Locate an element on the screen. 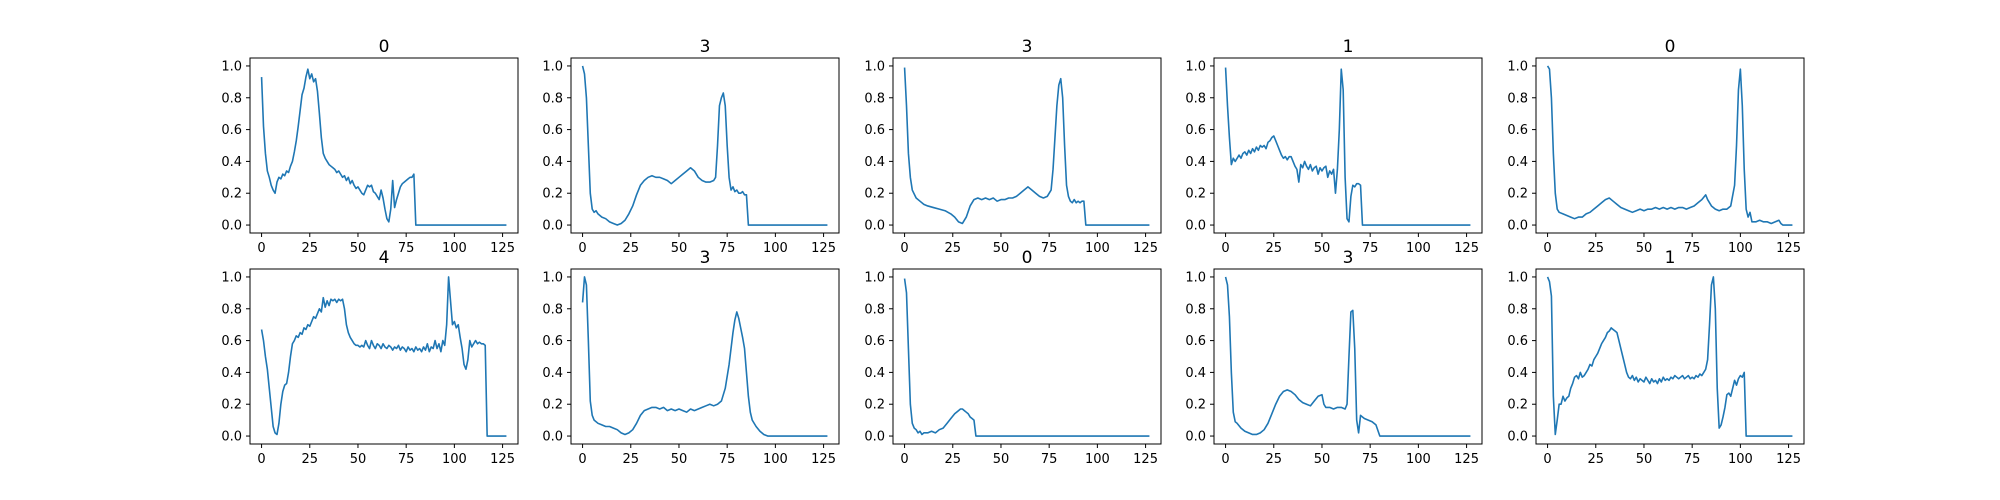  subplot-title: 0 is located at coordinates (384, 47).